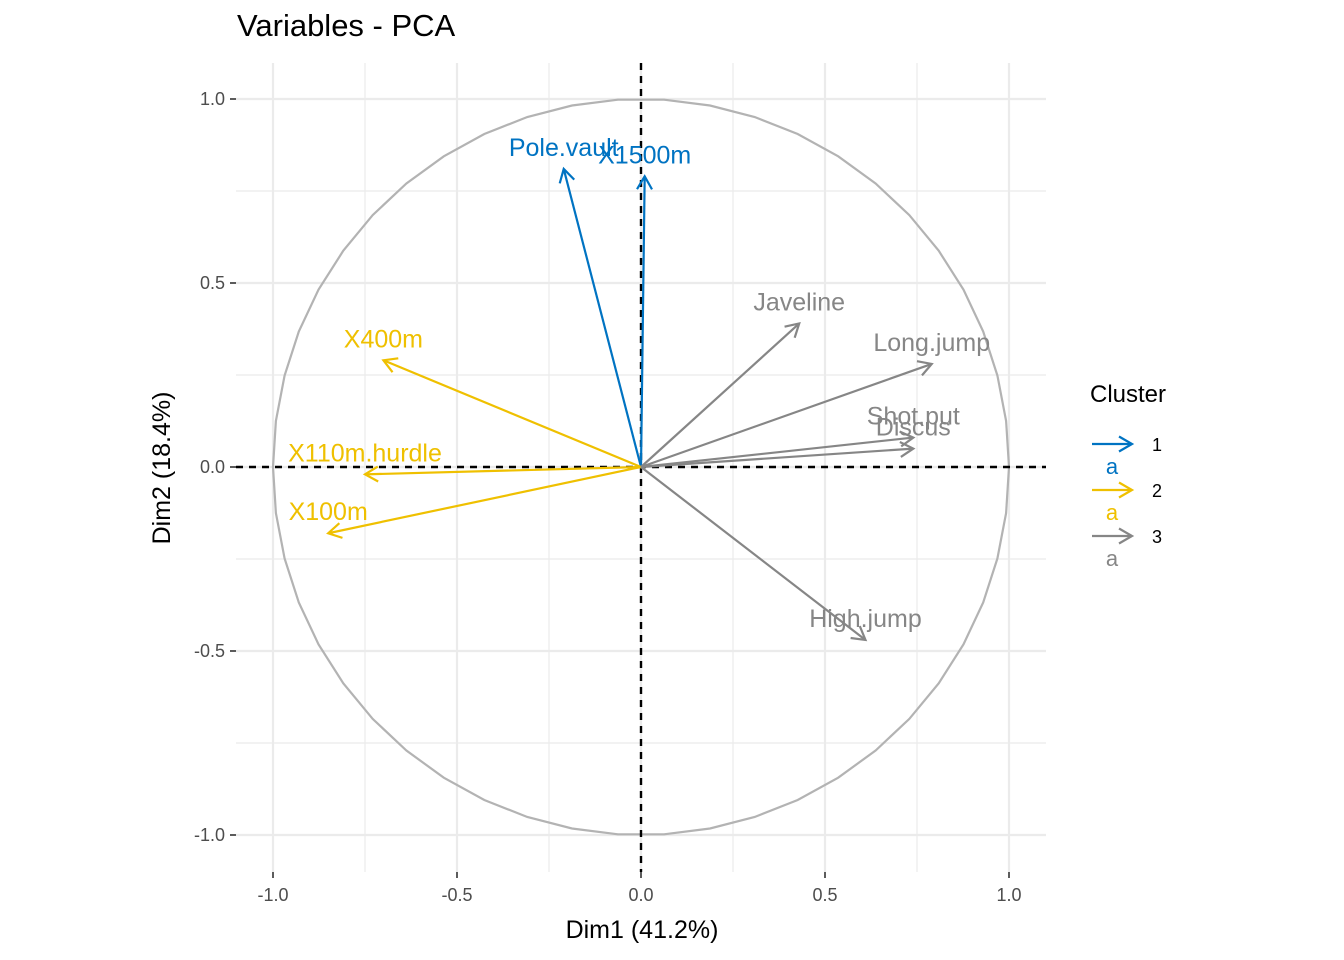 The height and width of the screenshot is (960, 1344). I want to click on variable-label: Long.jump, so click(931, 343).